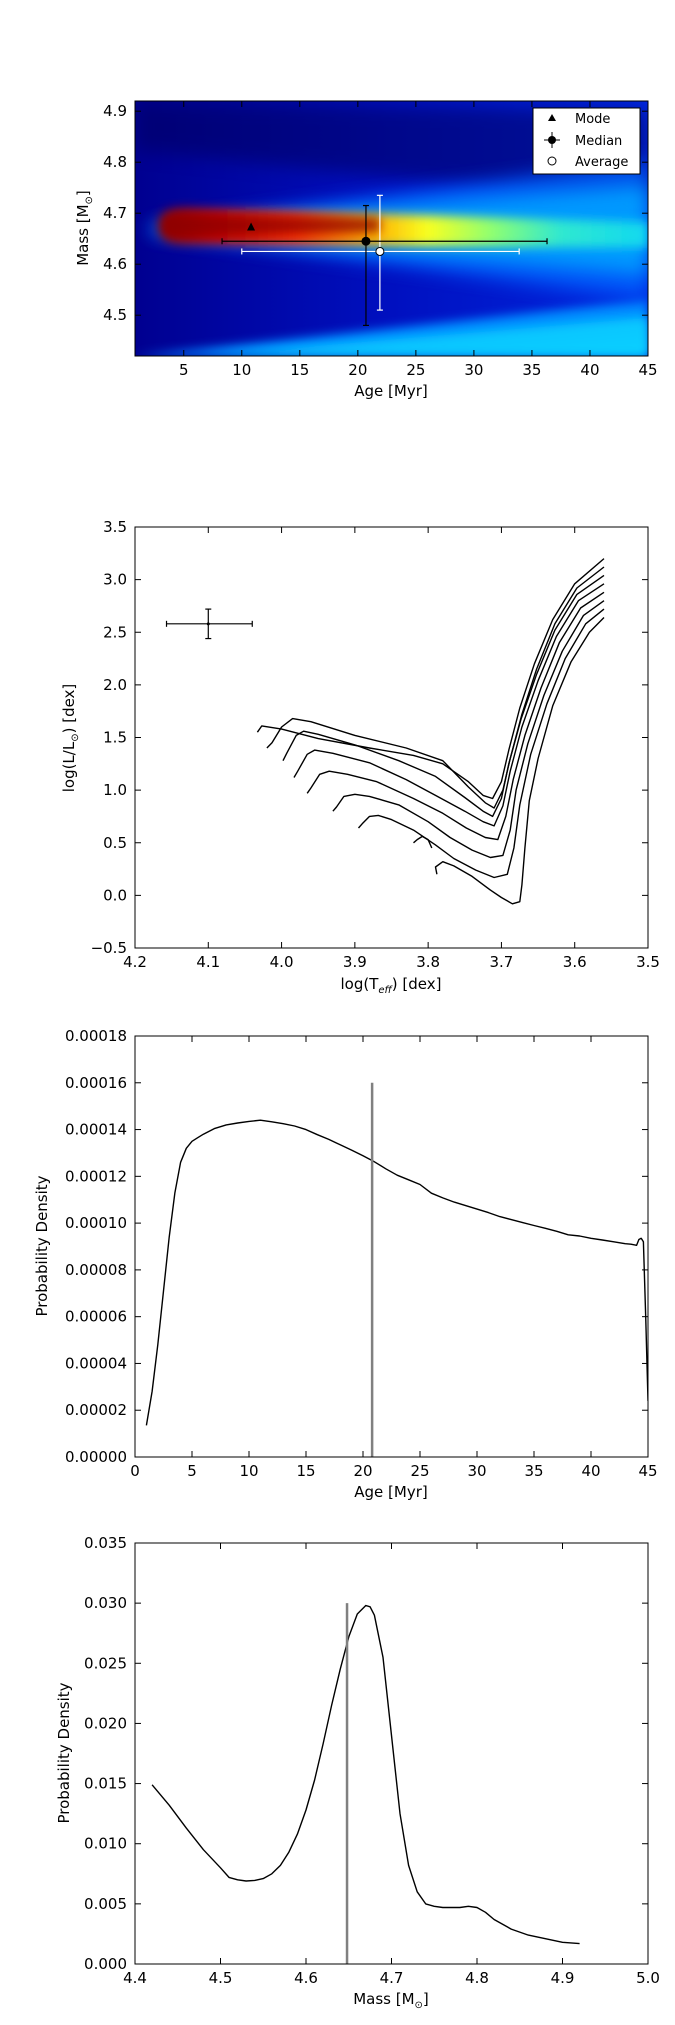 This screenshot has width=675, height=2025. What do you see at coordinates (105, 1964) in the screenshot?
I see `y-tick-label: 0.000` at bounding box center [105, 1964].